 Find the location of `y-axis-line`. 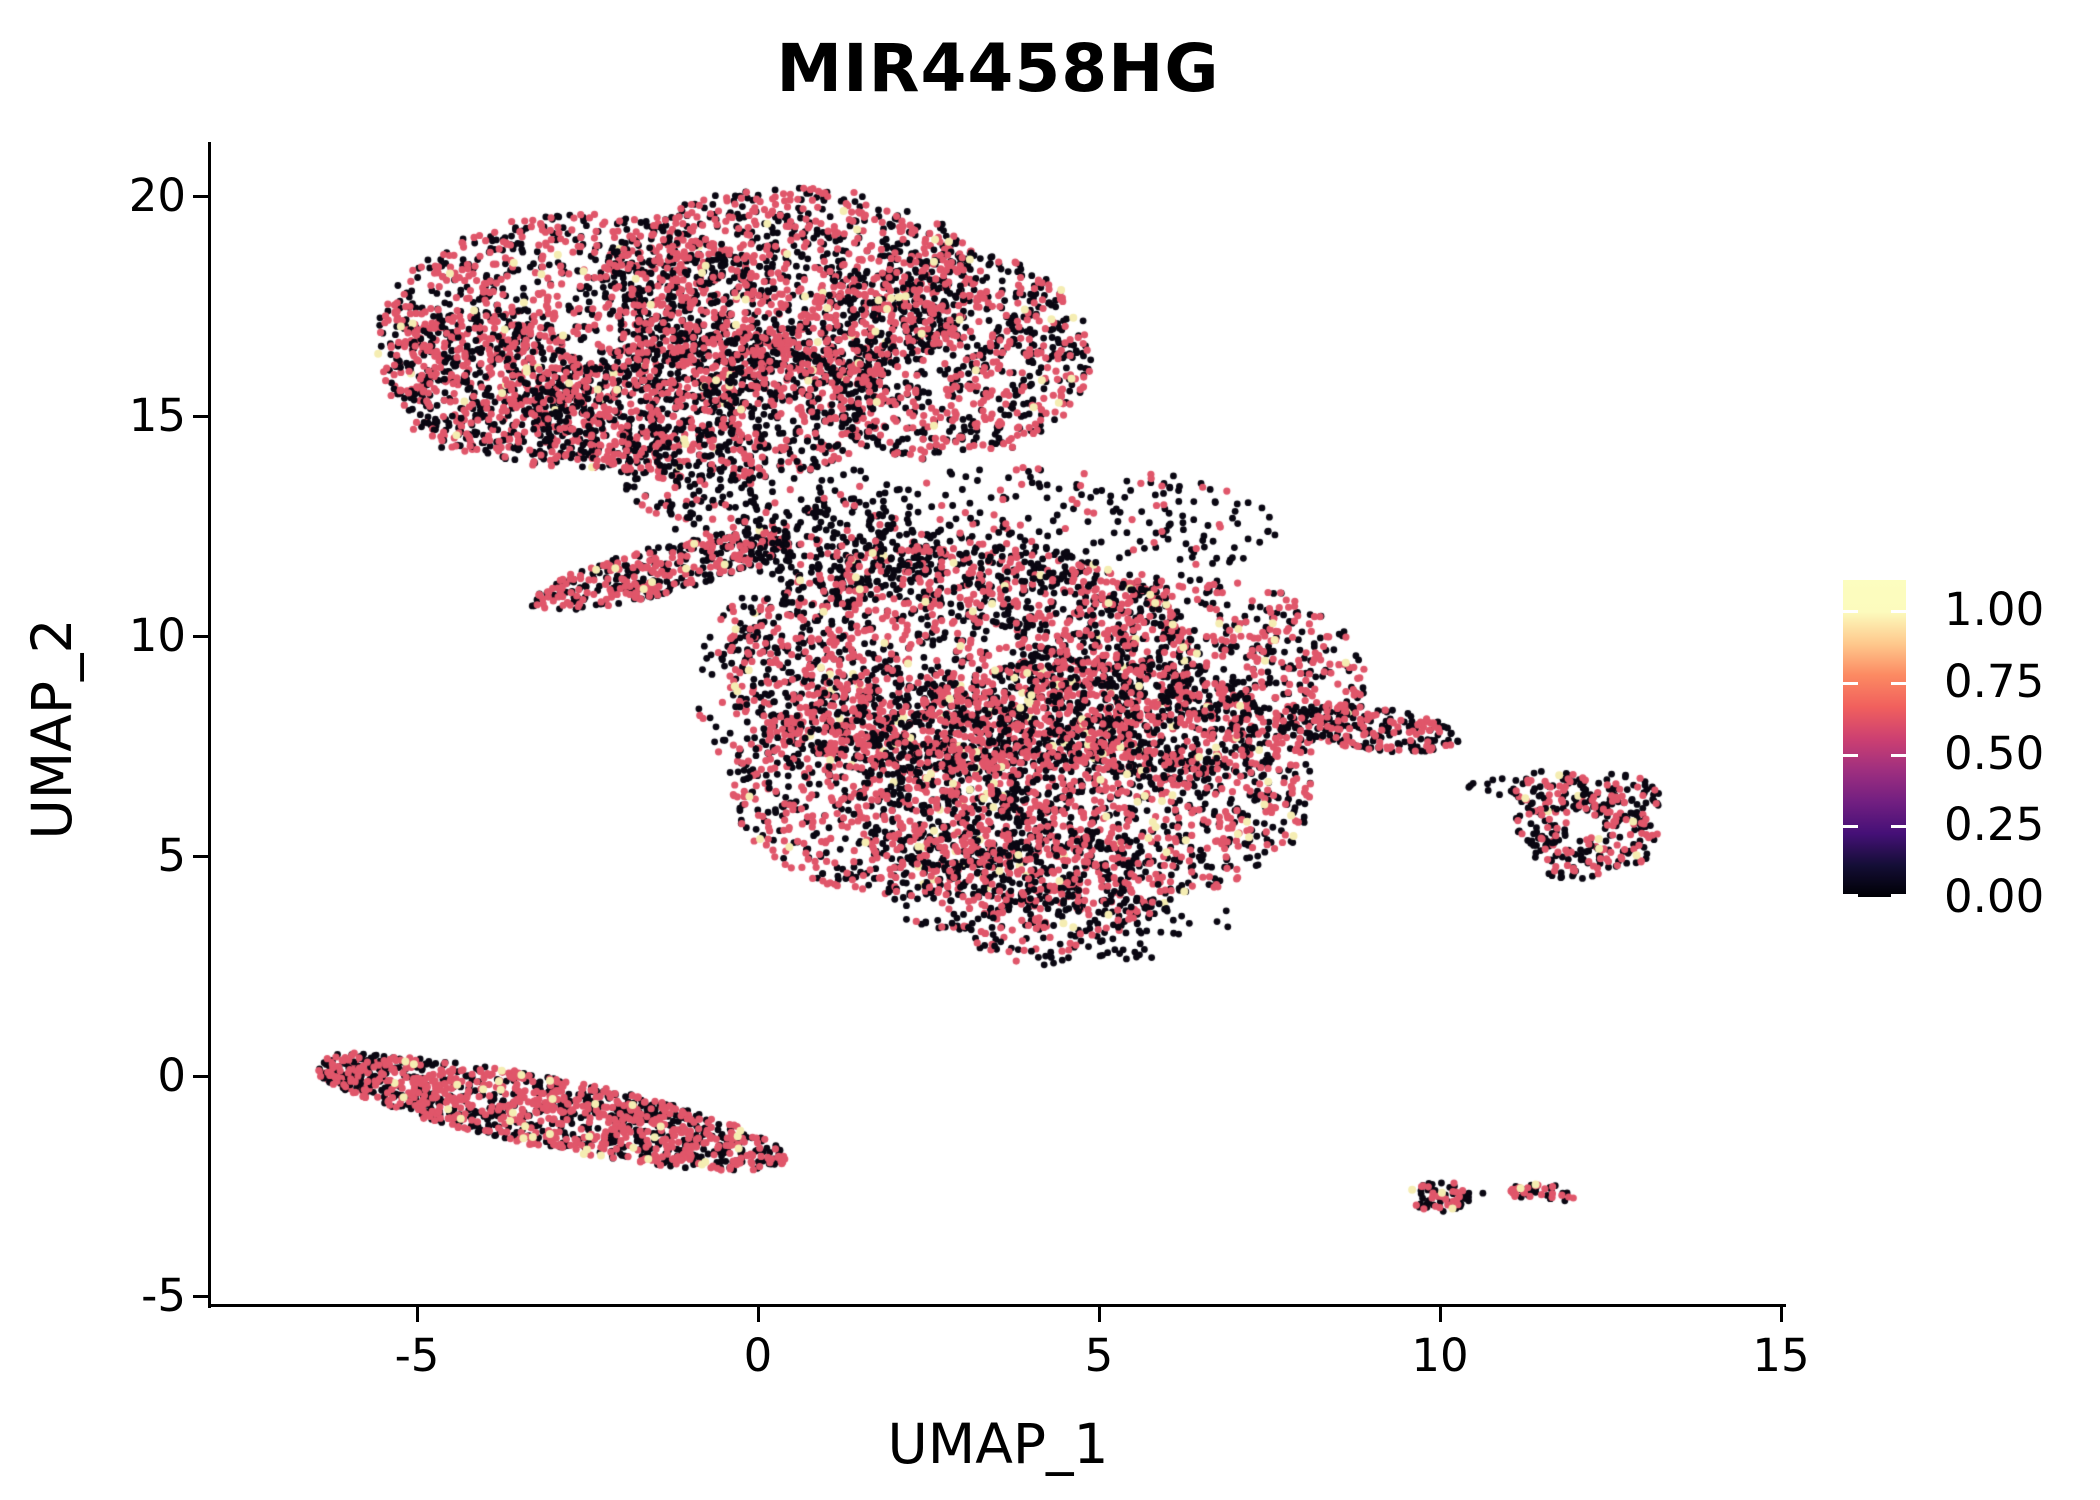

y-axis-line is located at coordinates (209, 725).